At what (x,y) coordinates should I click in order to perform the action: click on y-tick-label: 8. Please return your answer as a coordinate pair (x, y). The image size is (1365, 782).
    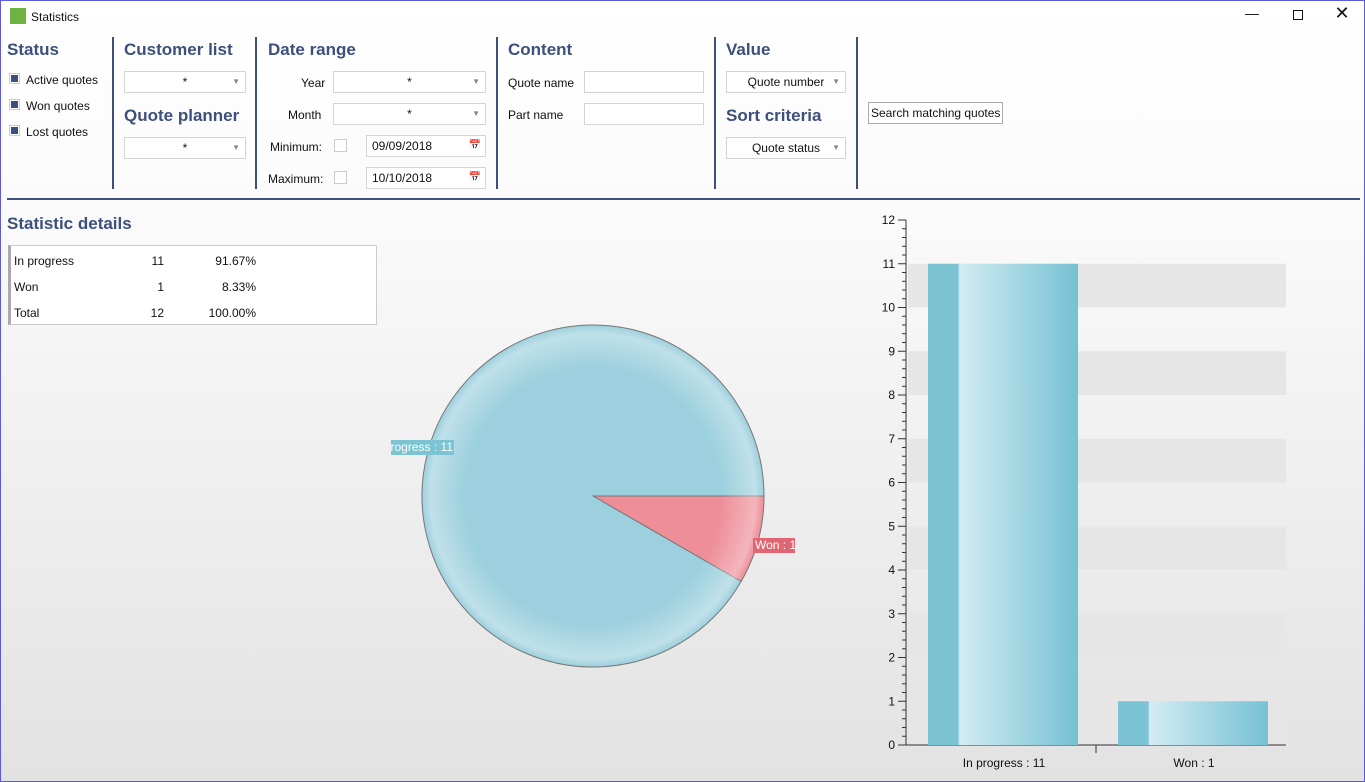
    Looking at the image, I should click on (891, 395).